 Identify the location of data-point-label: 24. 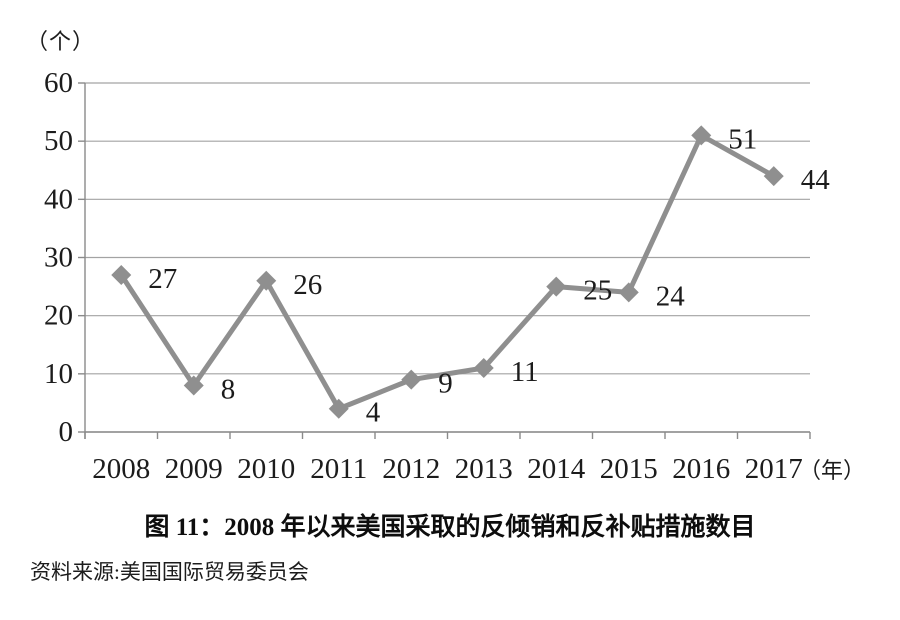
(671, 296).